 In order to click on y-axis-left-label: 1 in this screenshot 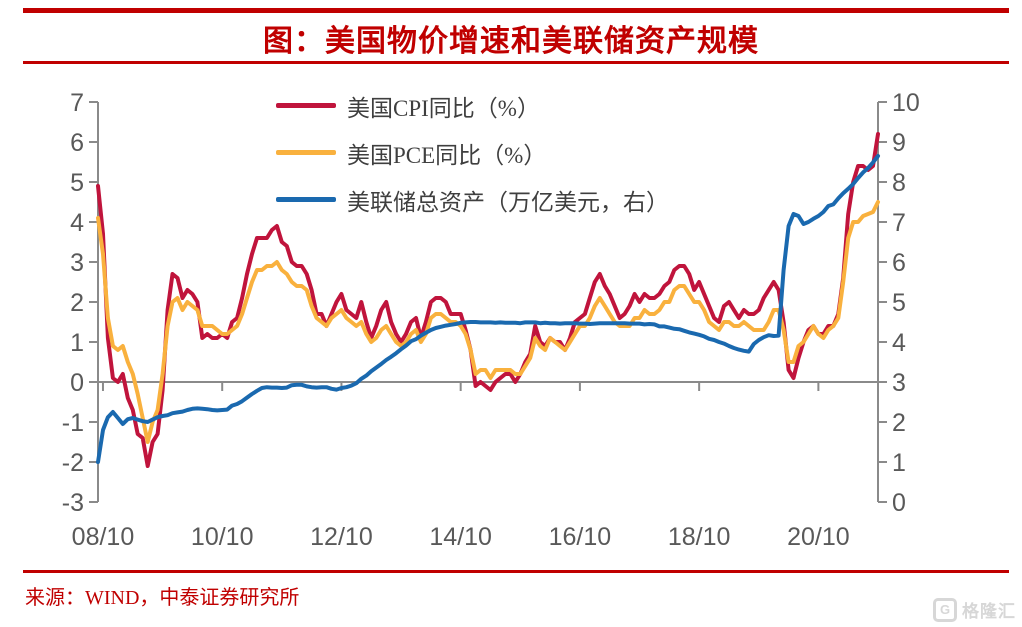, I will do `click(77, 343)`.